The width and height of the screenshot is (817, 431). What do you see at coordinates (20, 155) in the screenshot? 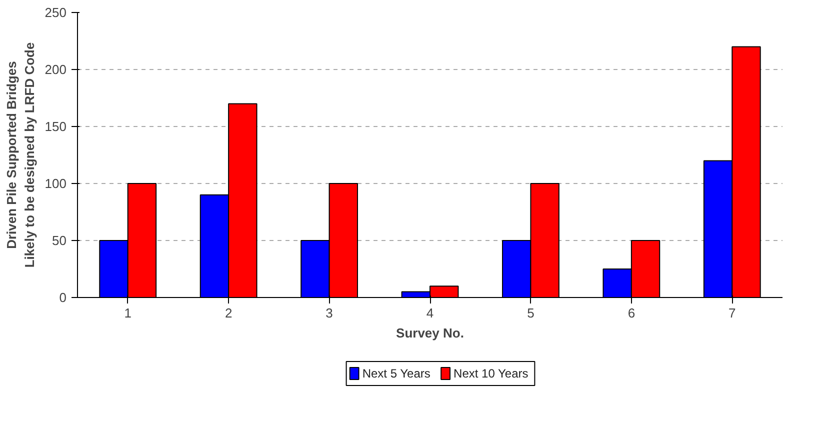
I see `y-axis-title: Driven Pile Supported Bridges Likely to be designed by LRFD Code` at bounding box center [20, 155].